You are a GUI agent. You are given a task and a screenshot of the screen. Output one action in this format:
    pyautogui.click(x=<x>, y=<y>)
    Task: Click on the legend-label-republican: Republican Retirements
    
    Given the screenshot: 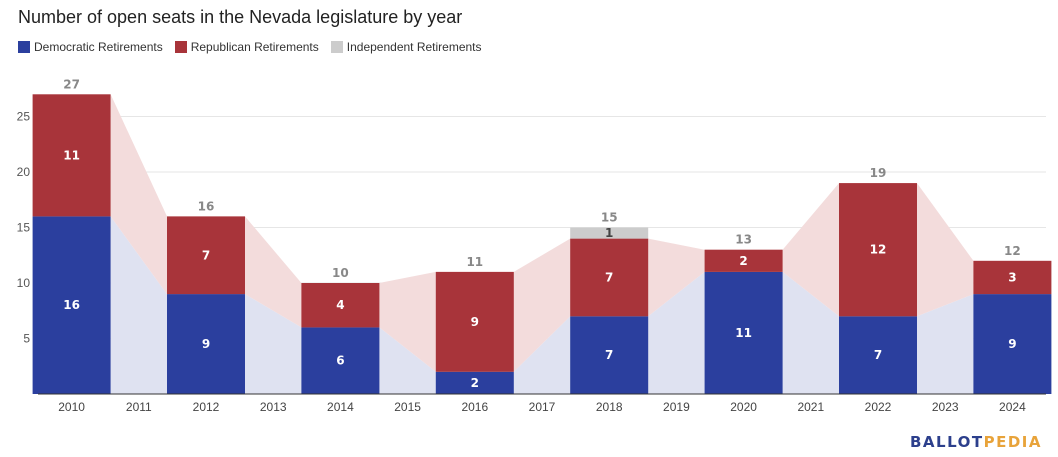 What is the action you would take?
    pyautogui.click(x=254, y=47)
    